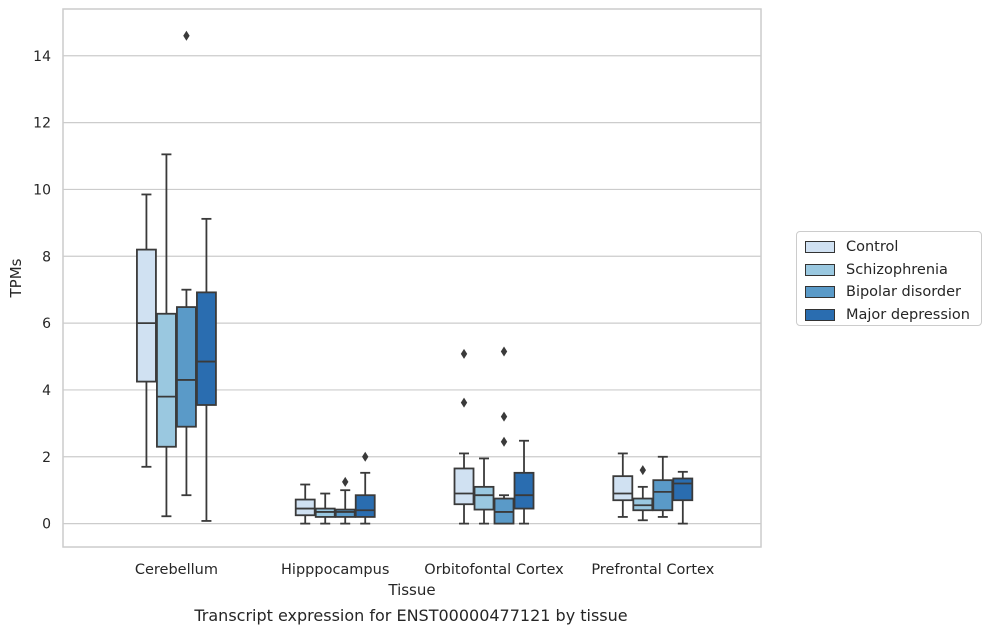 The height and width of the screenshot is (634, 992). I want to click on y-tick-label: 14, so click(42, 57).